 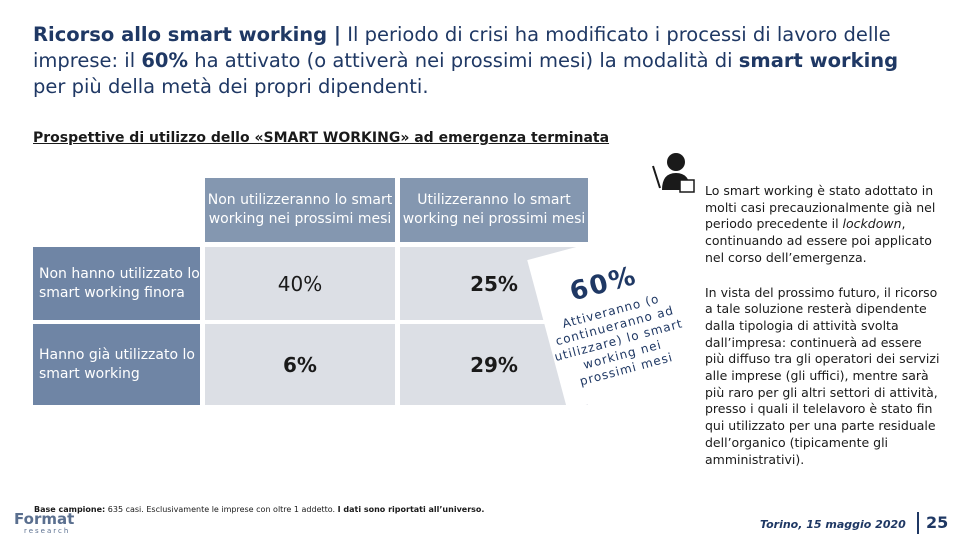 What do you see at coordinates (44, 519) in the screenshot?
I see `logo: Format` at bounding box center [44, 519].